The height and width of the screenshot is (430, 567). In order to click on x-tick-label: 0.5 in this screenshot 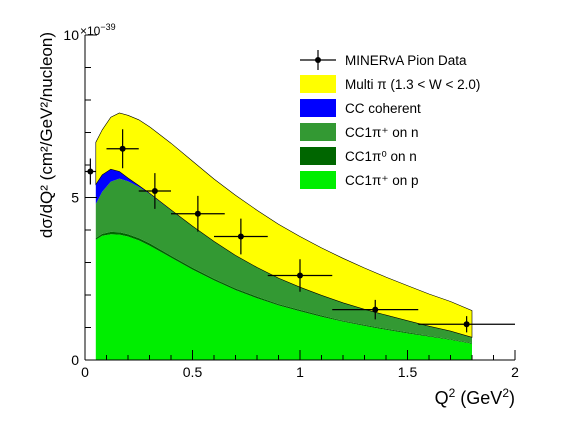, I will do `click(193, 372)`.